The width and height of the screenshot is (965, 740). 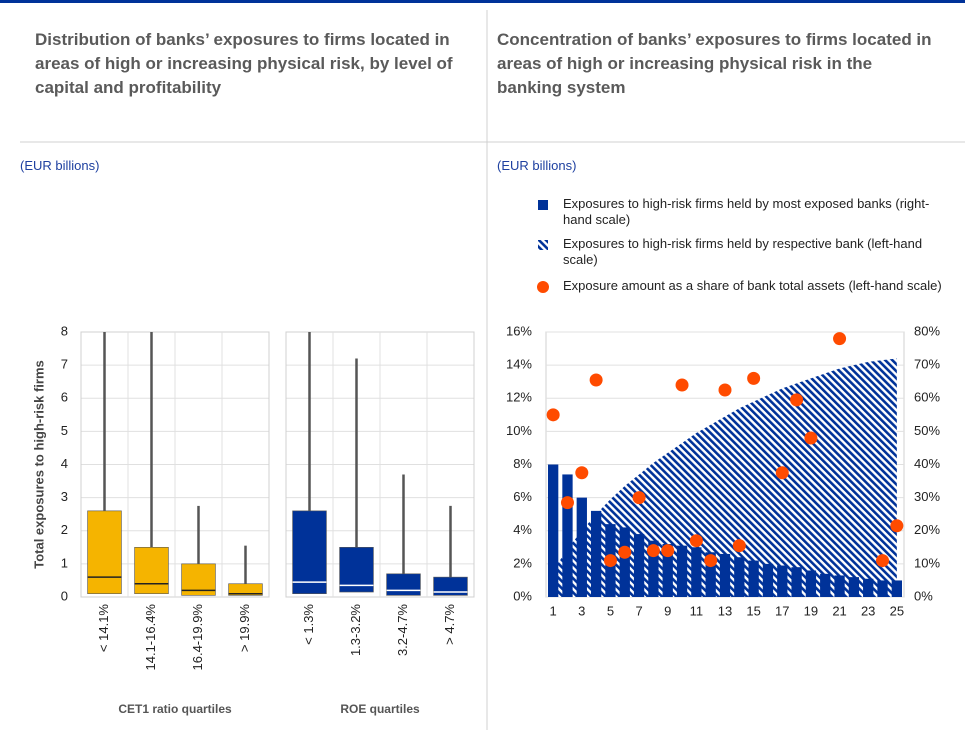 I want to click on y2-tick-label: 0%, so click(x=923, y=595).